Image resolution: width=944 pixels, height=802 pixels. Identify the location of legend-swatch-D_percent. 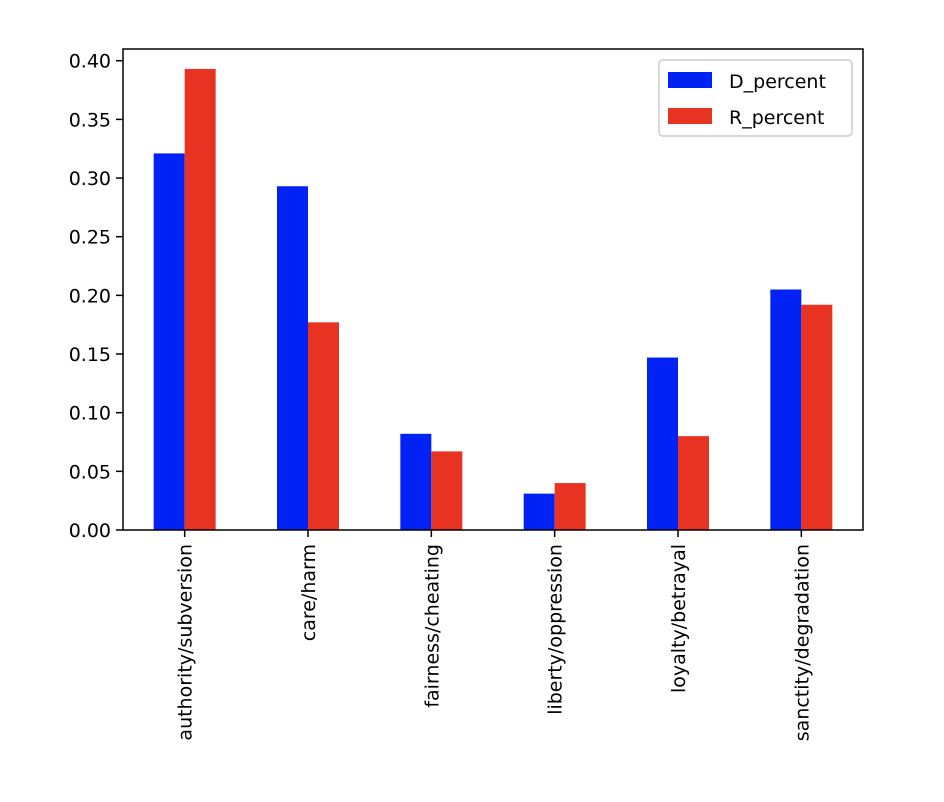
(690, 80).